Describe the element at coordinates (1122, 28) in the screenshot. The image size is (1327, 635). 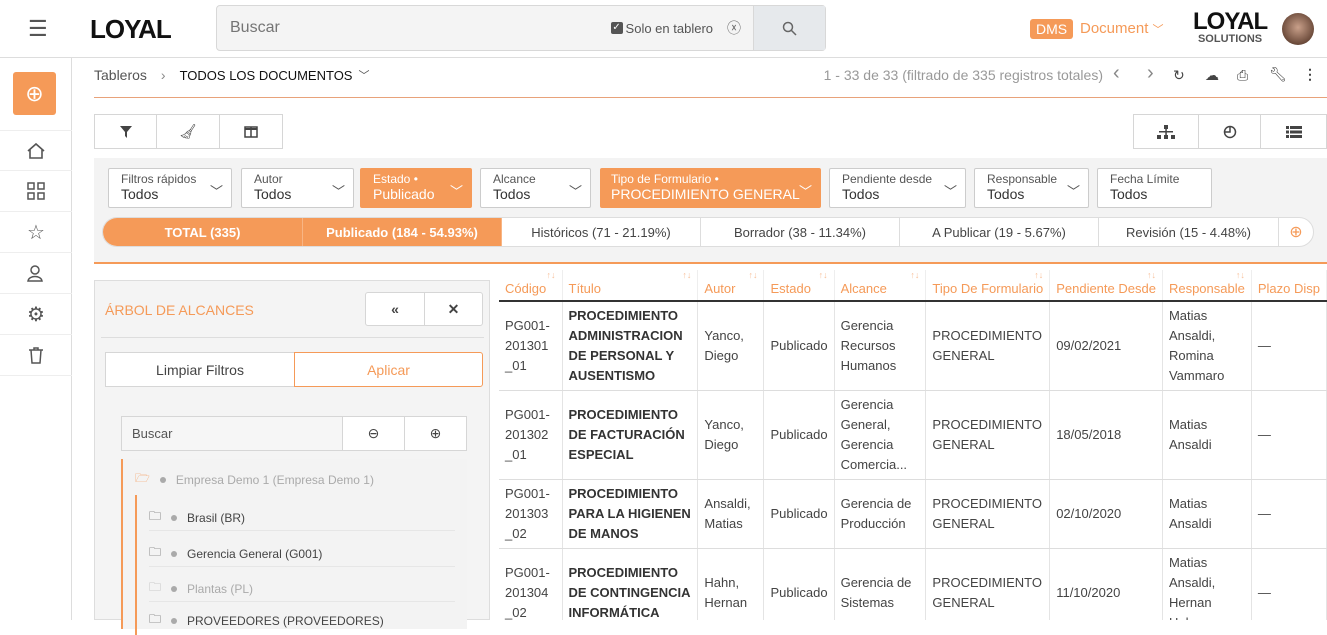
I see `module-dropdown: Document ﹀` at that location.